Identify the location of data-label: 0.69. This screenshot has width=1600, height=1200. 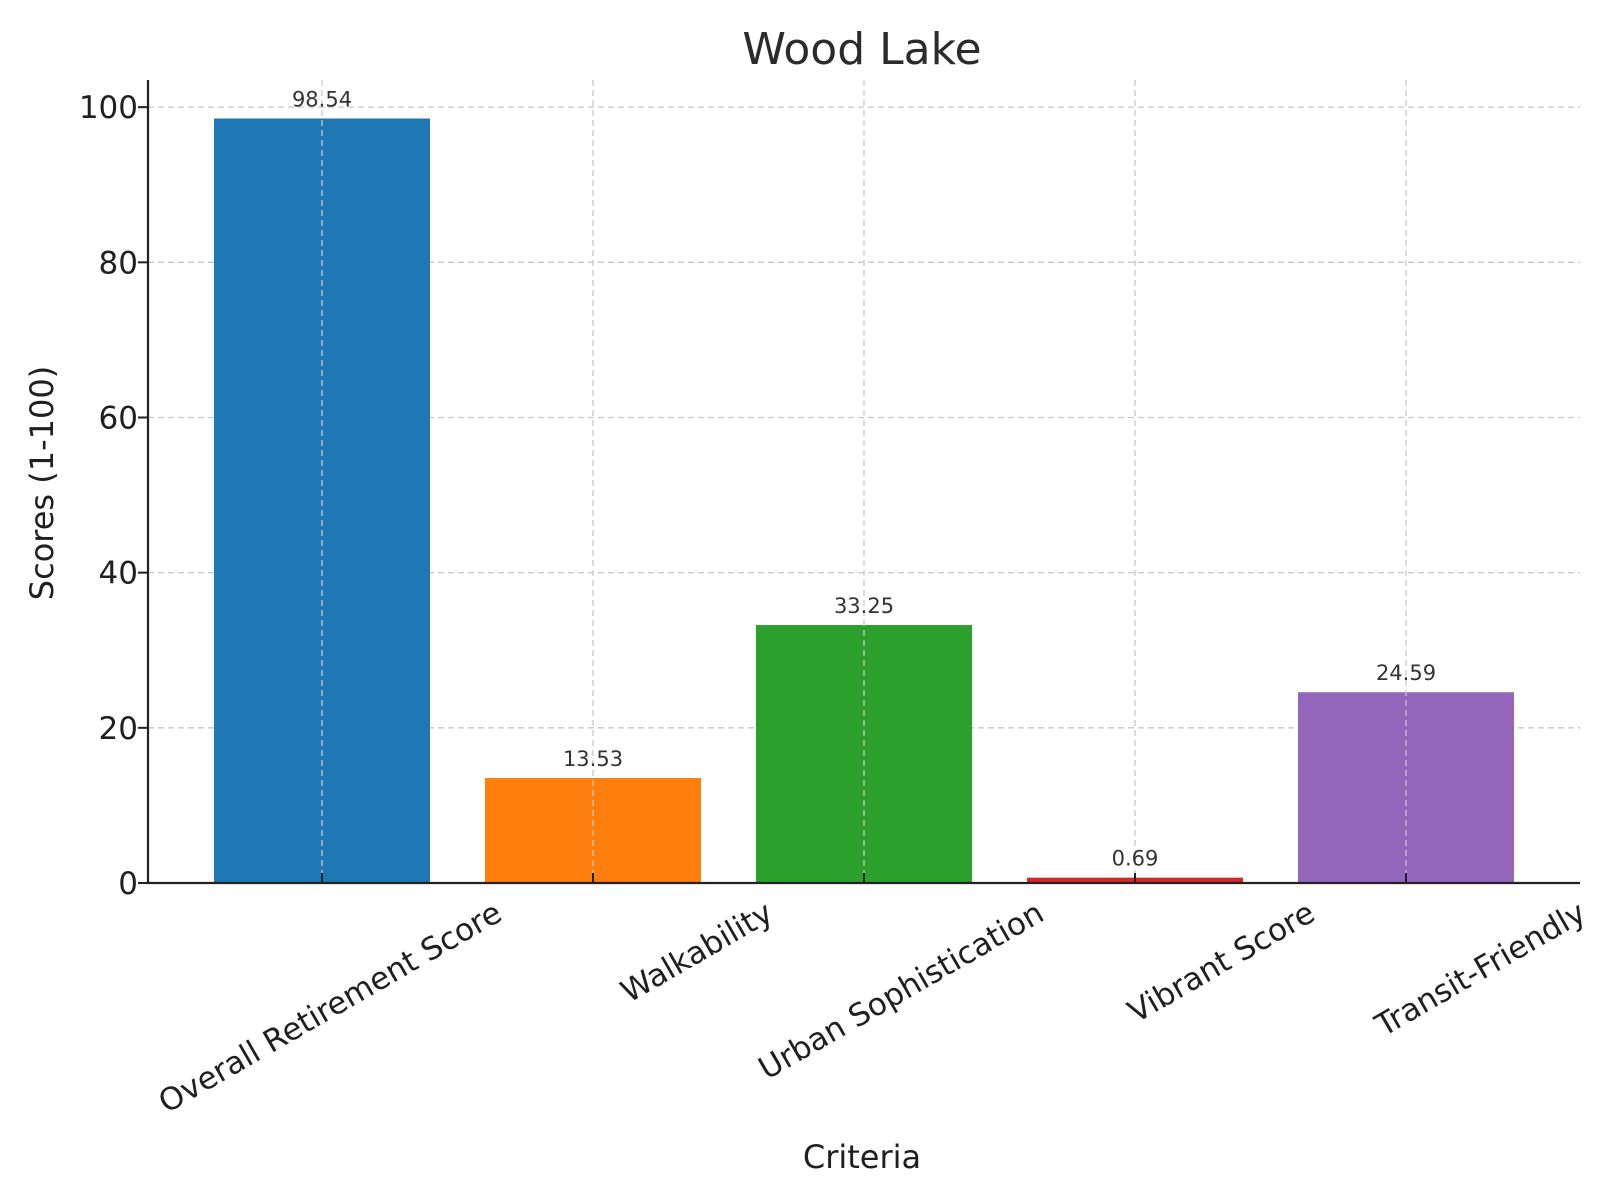
(1135, 859).